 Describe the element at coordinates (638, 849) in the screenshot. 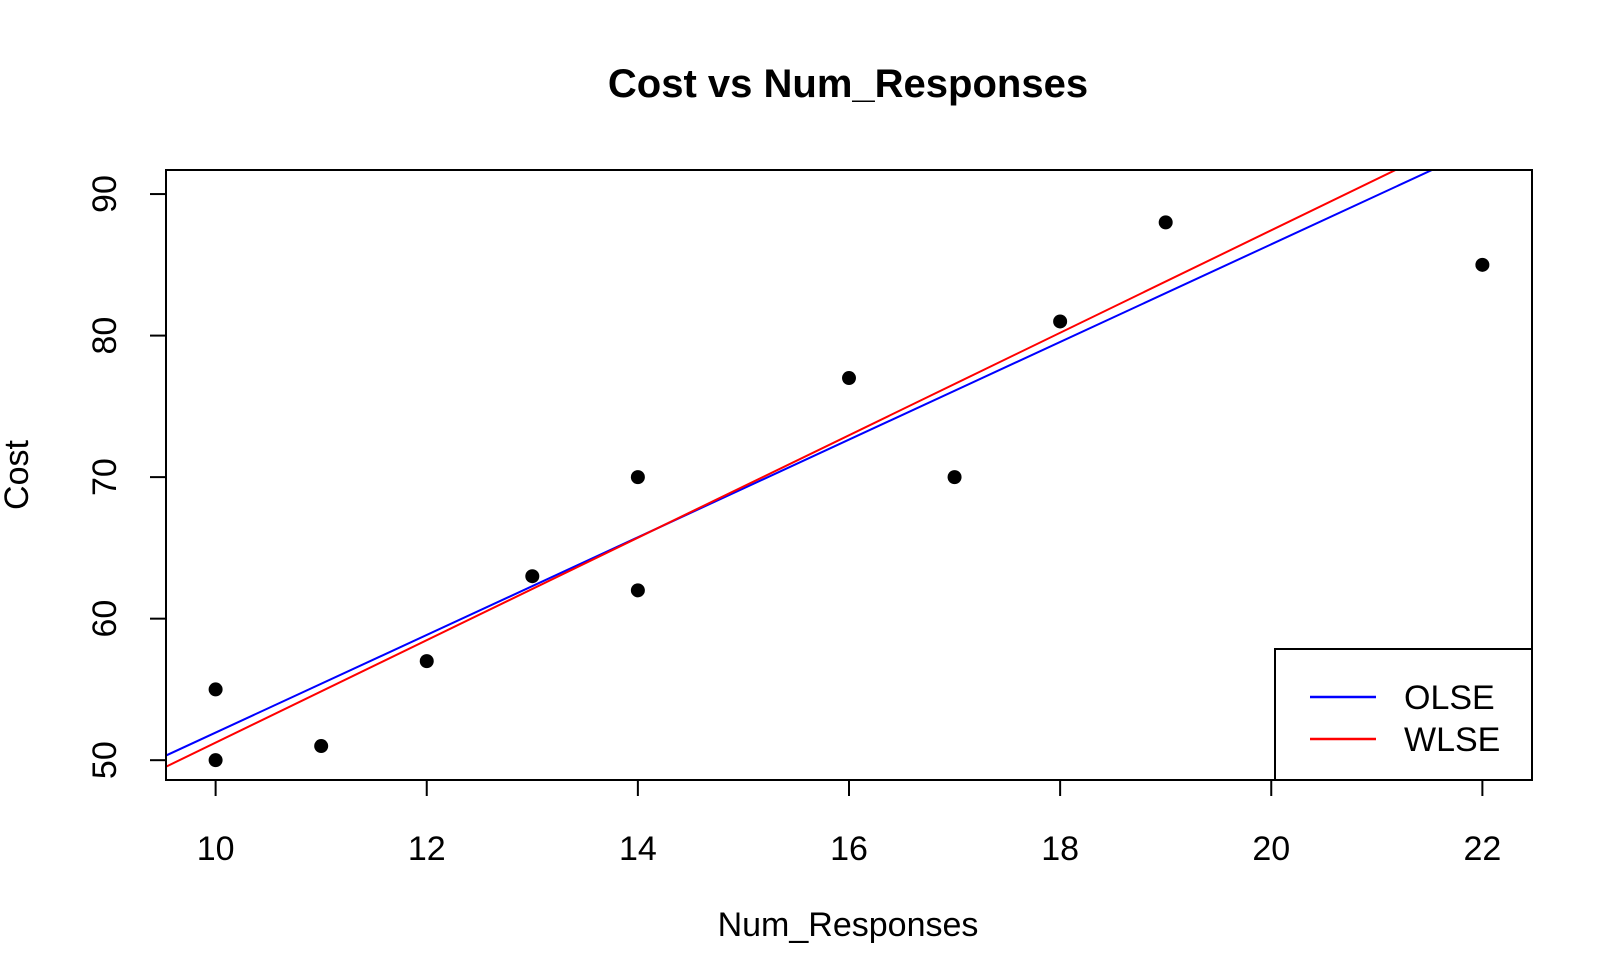

I see `x-tick-label: 14` at that location.